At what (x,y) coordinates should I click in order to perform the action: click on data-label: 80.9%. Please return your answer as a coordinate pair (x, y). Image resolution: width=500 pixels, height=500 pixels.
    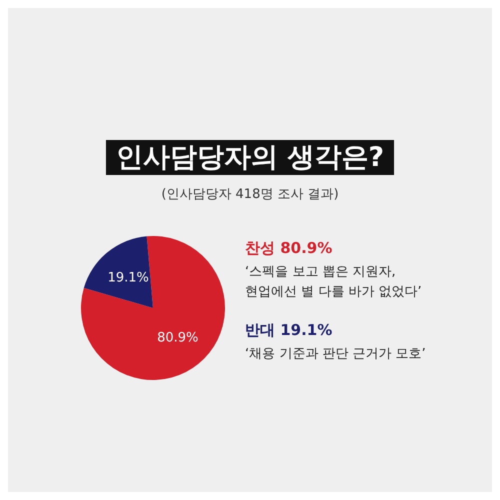
    Looking at the image, I should click on (177, 338).